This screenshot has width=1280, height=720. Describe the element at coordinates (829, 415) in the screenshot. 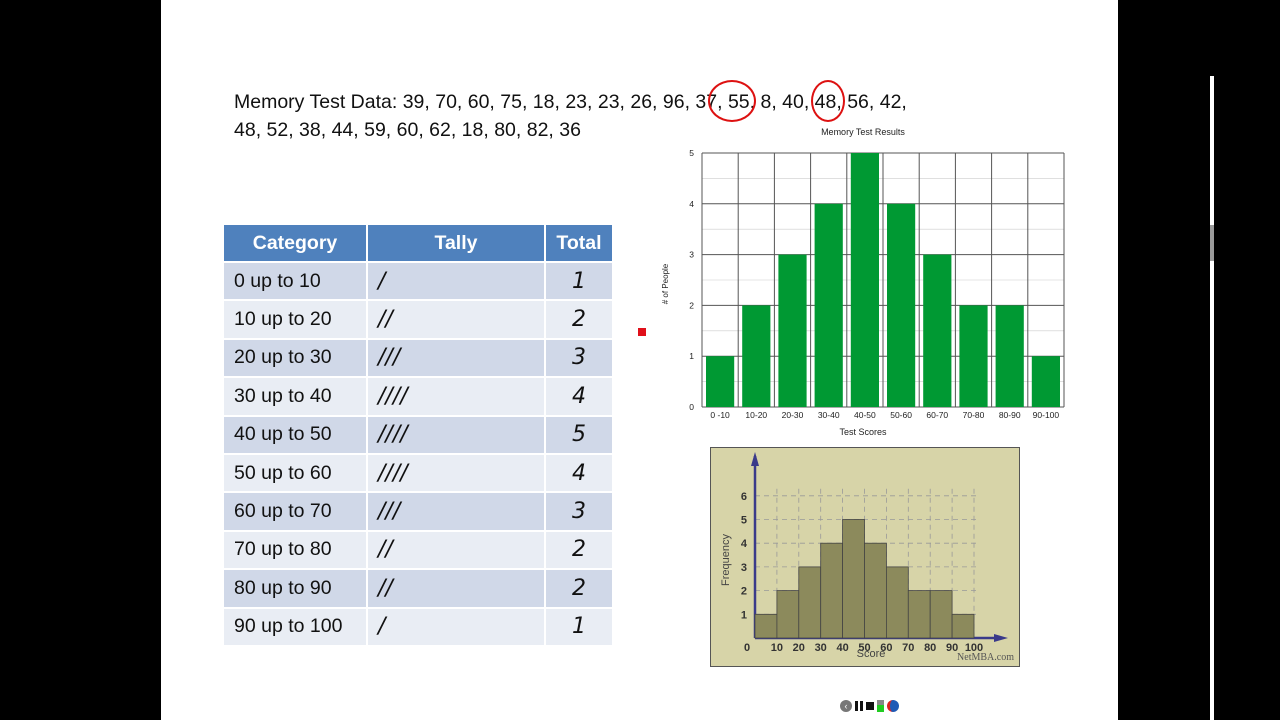

I see `svg-text: 30-40` at that location.